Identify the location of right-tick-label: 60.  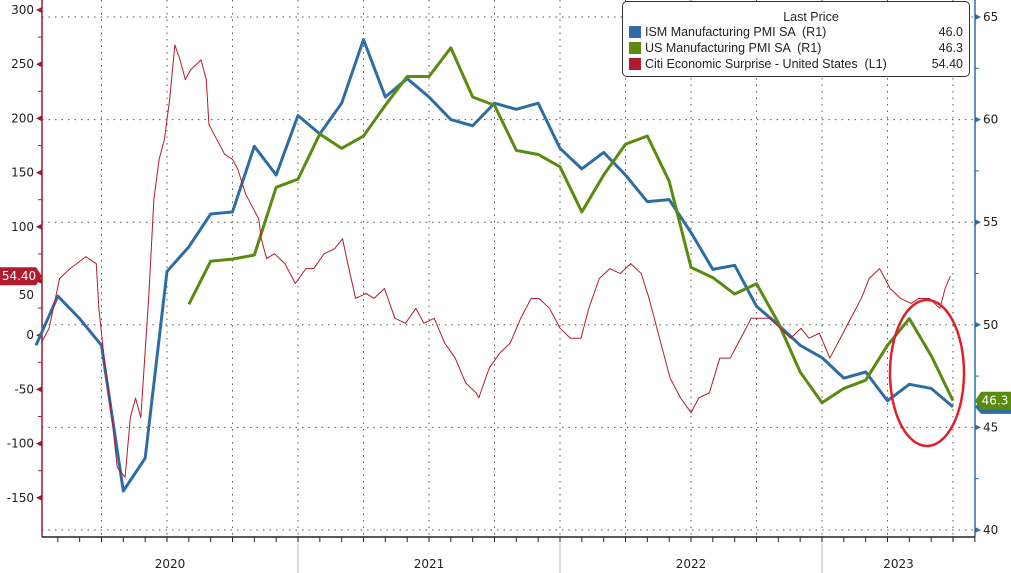
(990, 120).